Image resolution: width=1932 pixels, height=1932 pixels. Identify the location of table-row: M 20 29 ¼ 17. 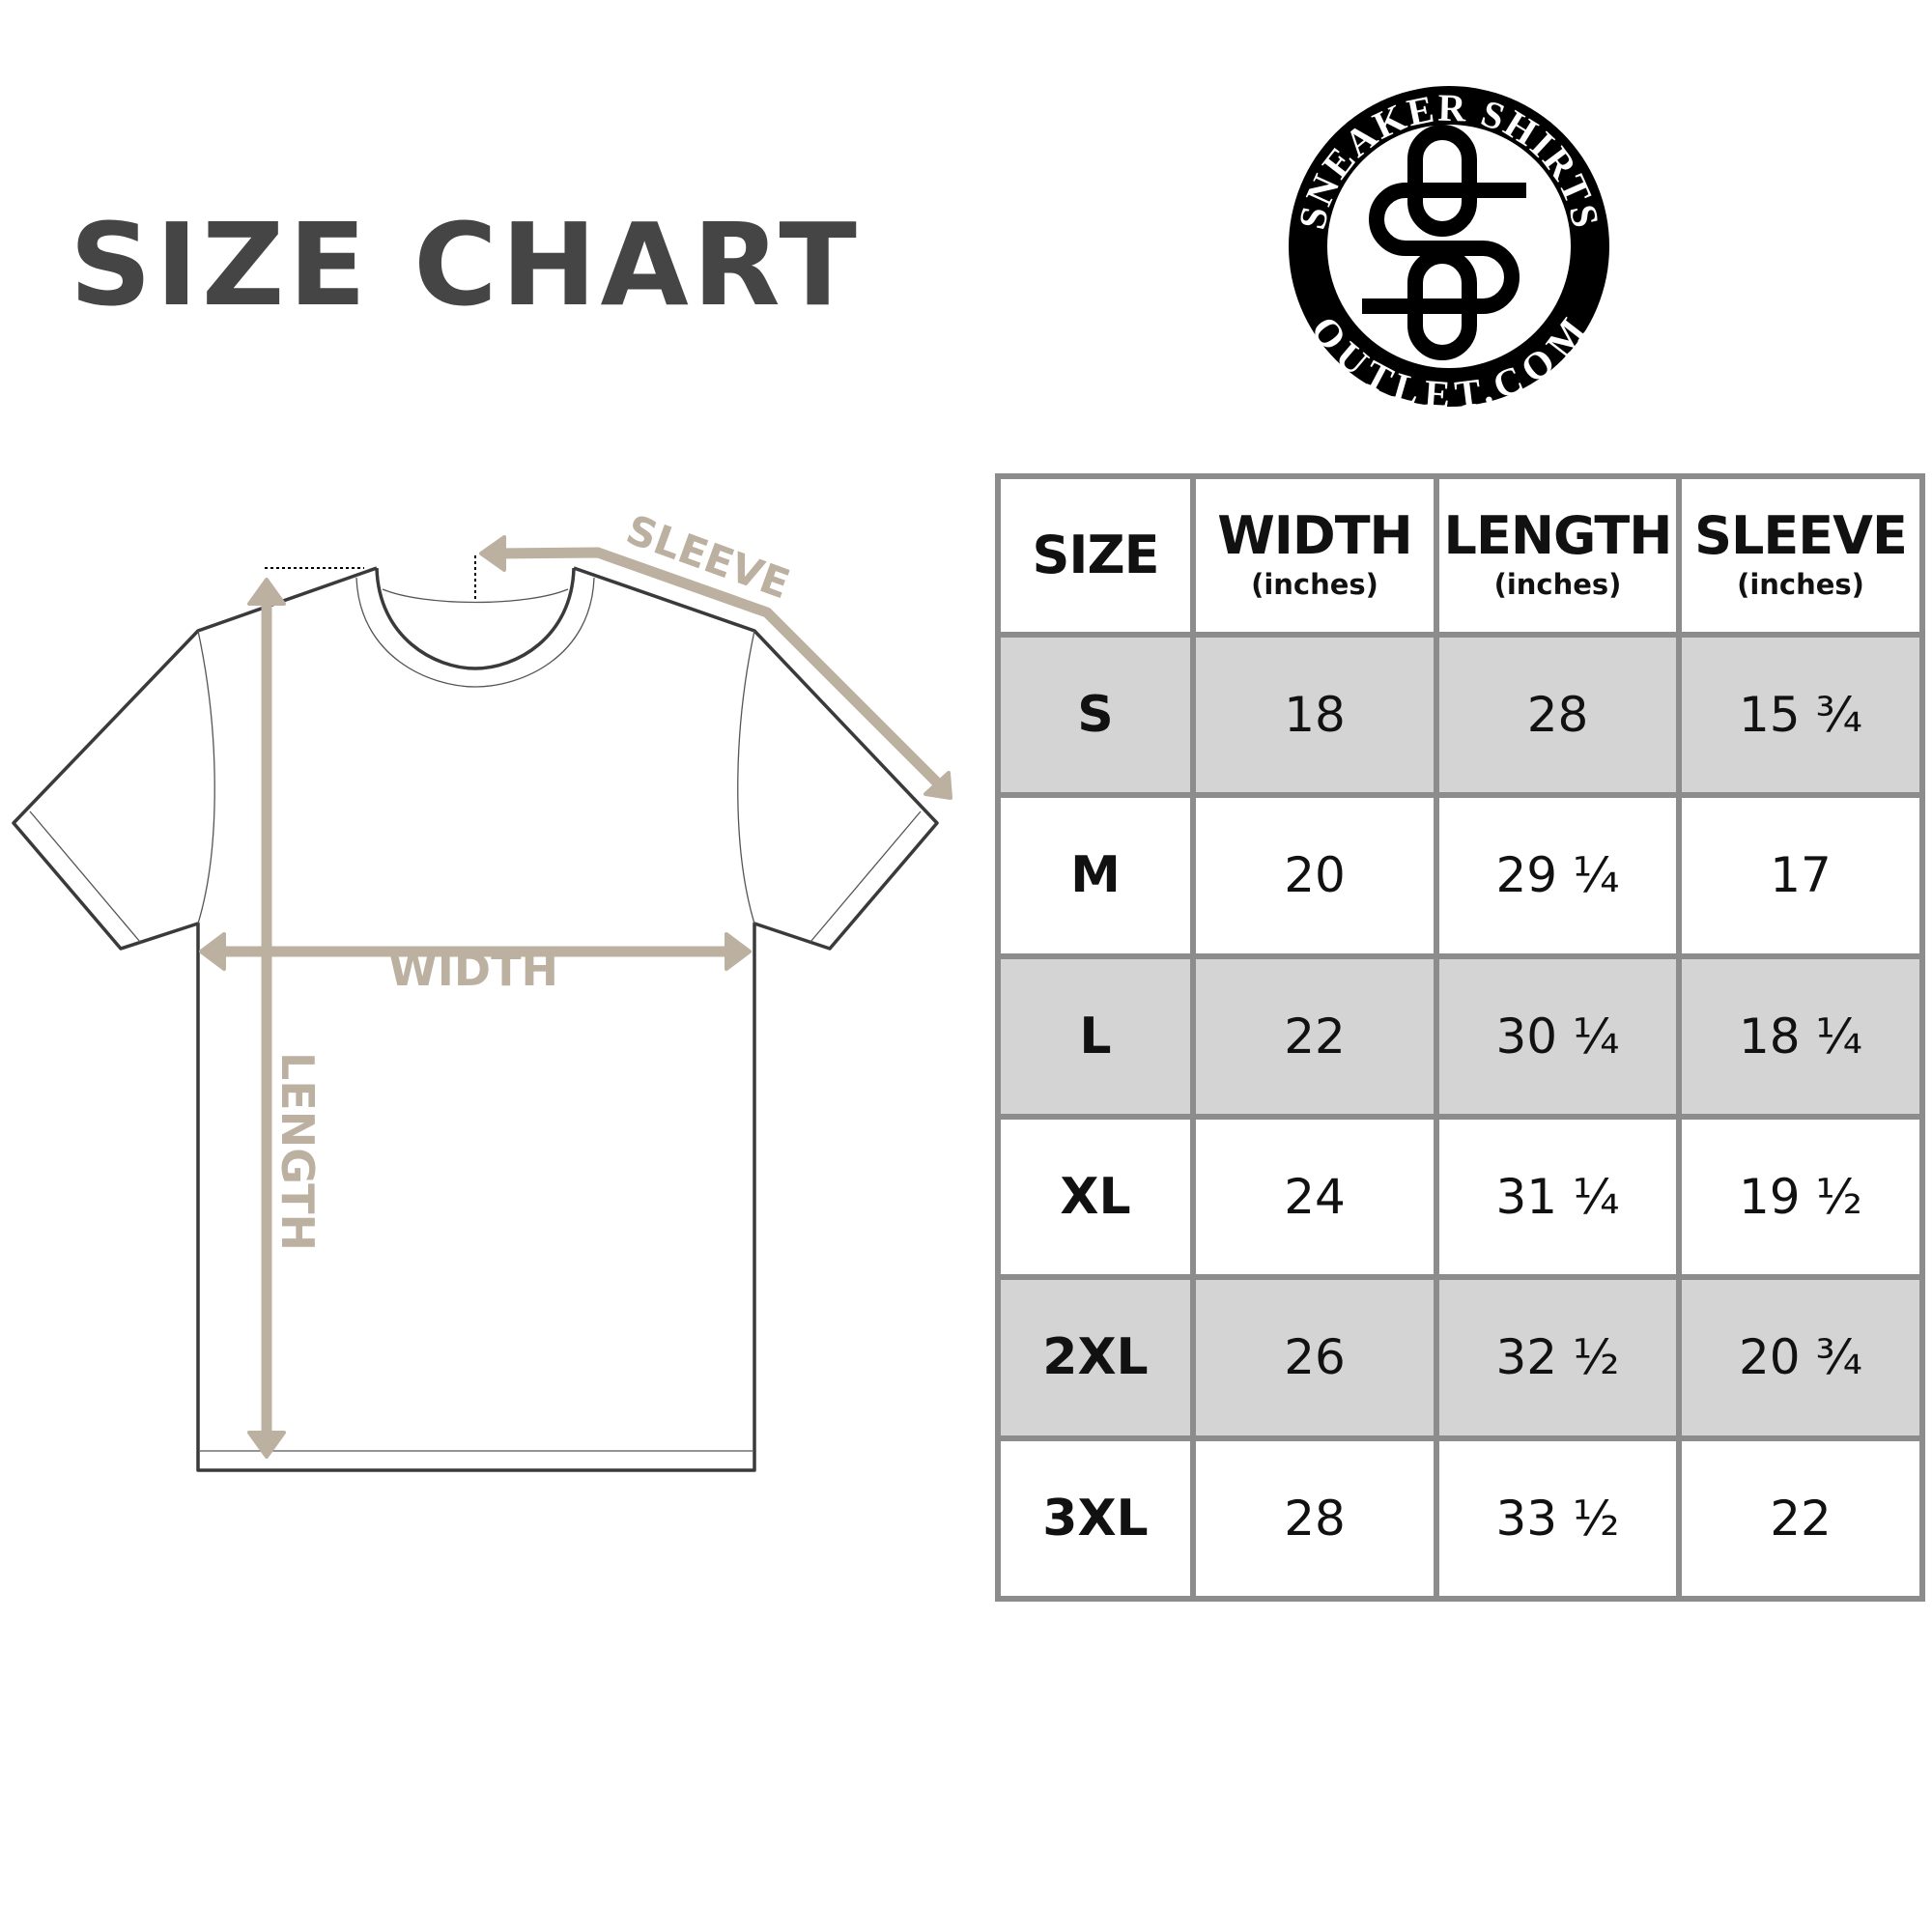
(1460, 875).